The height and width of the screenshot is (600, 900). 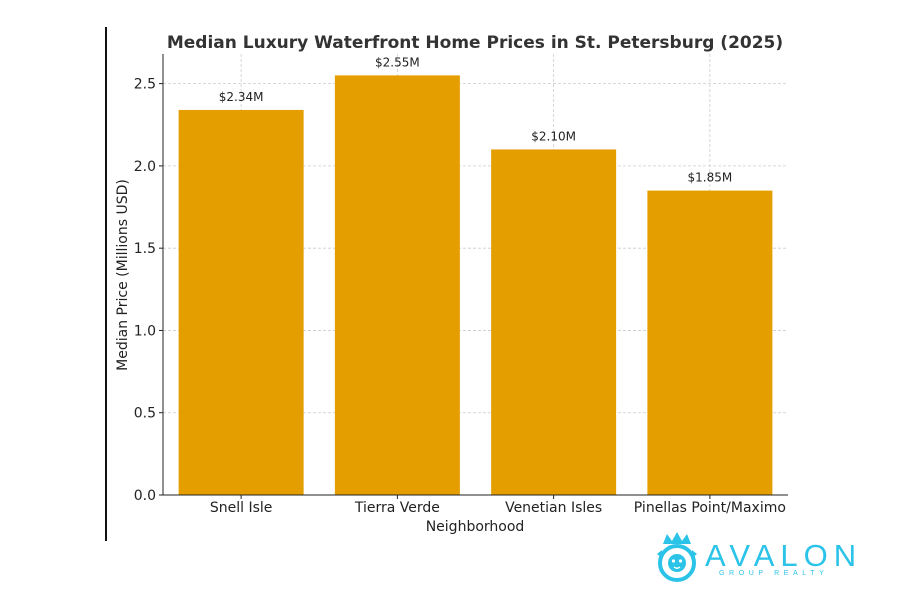 What do you see at coordinates (145, 249) in the screenshot?
I see `y-tick-label: 1.5` at bounding box center [145, 249].